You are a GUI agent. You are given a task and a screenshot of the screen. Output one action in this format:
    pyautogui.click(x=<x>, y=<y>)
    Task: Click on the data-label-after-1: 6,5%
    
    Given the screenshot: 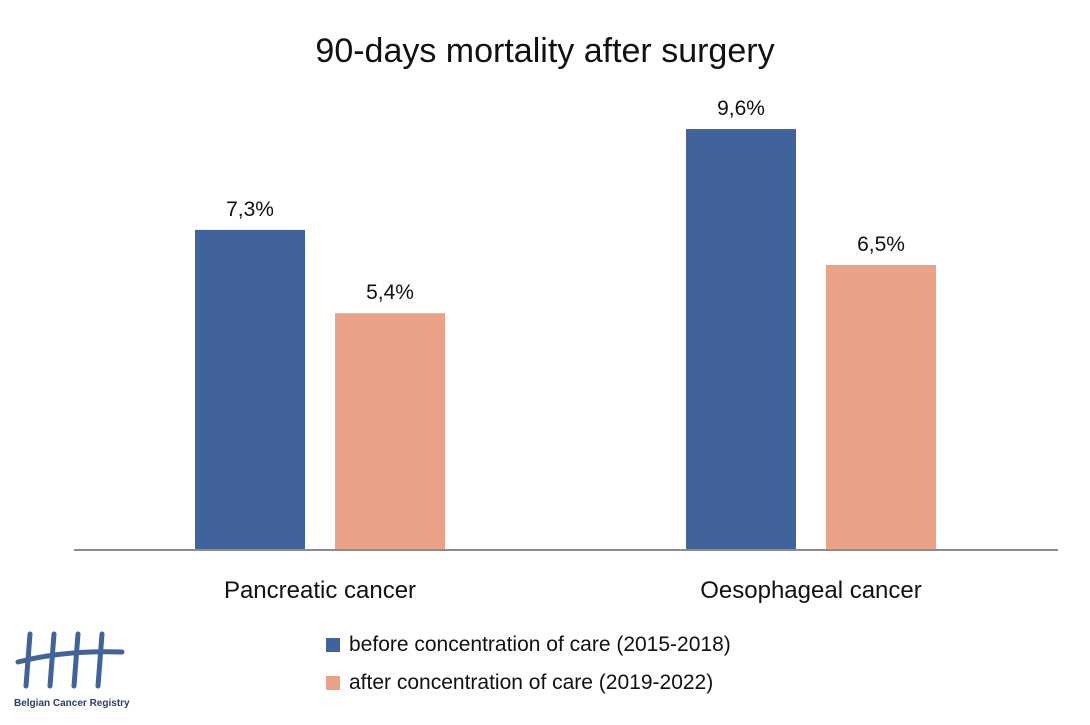 What is the action you would take?
    pyautogui.click(x=881, y=244)
    